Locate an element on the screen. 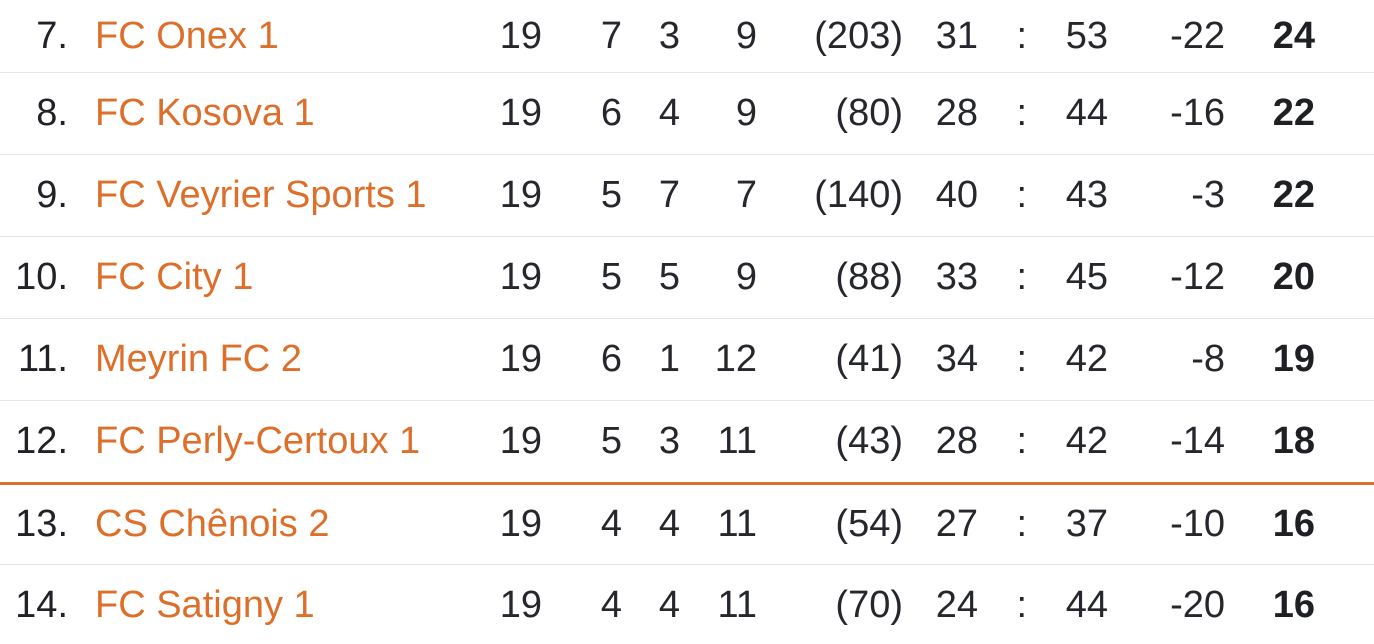 This screenshot has height=644, width=1374. wins-cell: 7 is located at coordinates (611, 35).